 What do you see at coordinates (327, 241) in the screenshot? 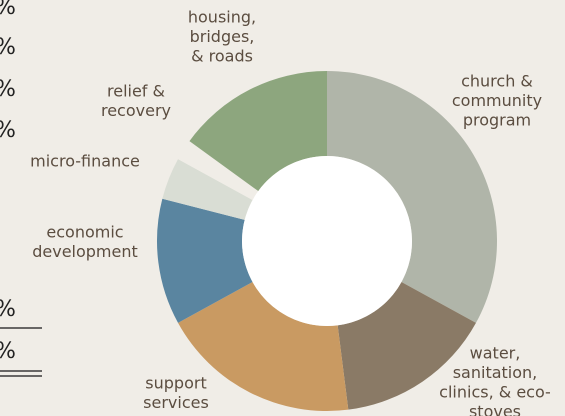
I see `donut-hole` at bounding box center [327, 241].